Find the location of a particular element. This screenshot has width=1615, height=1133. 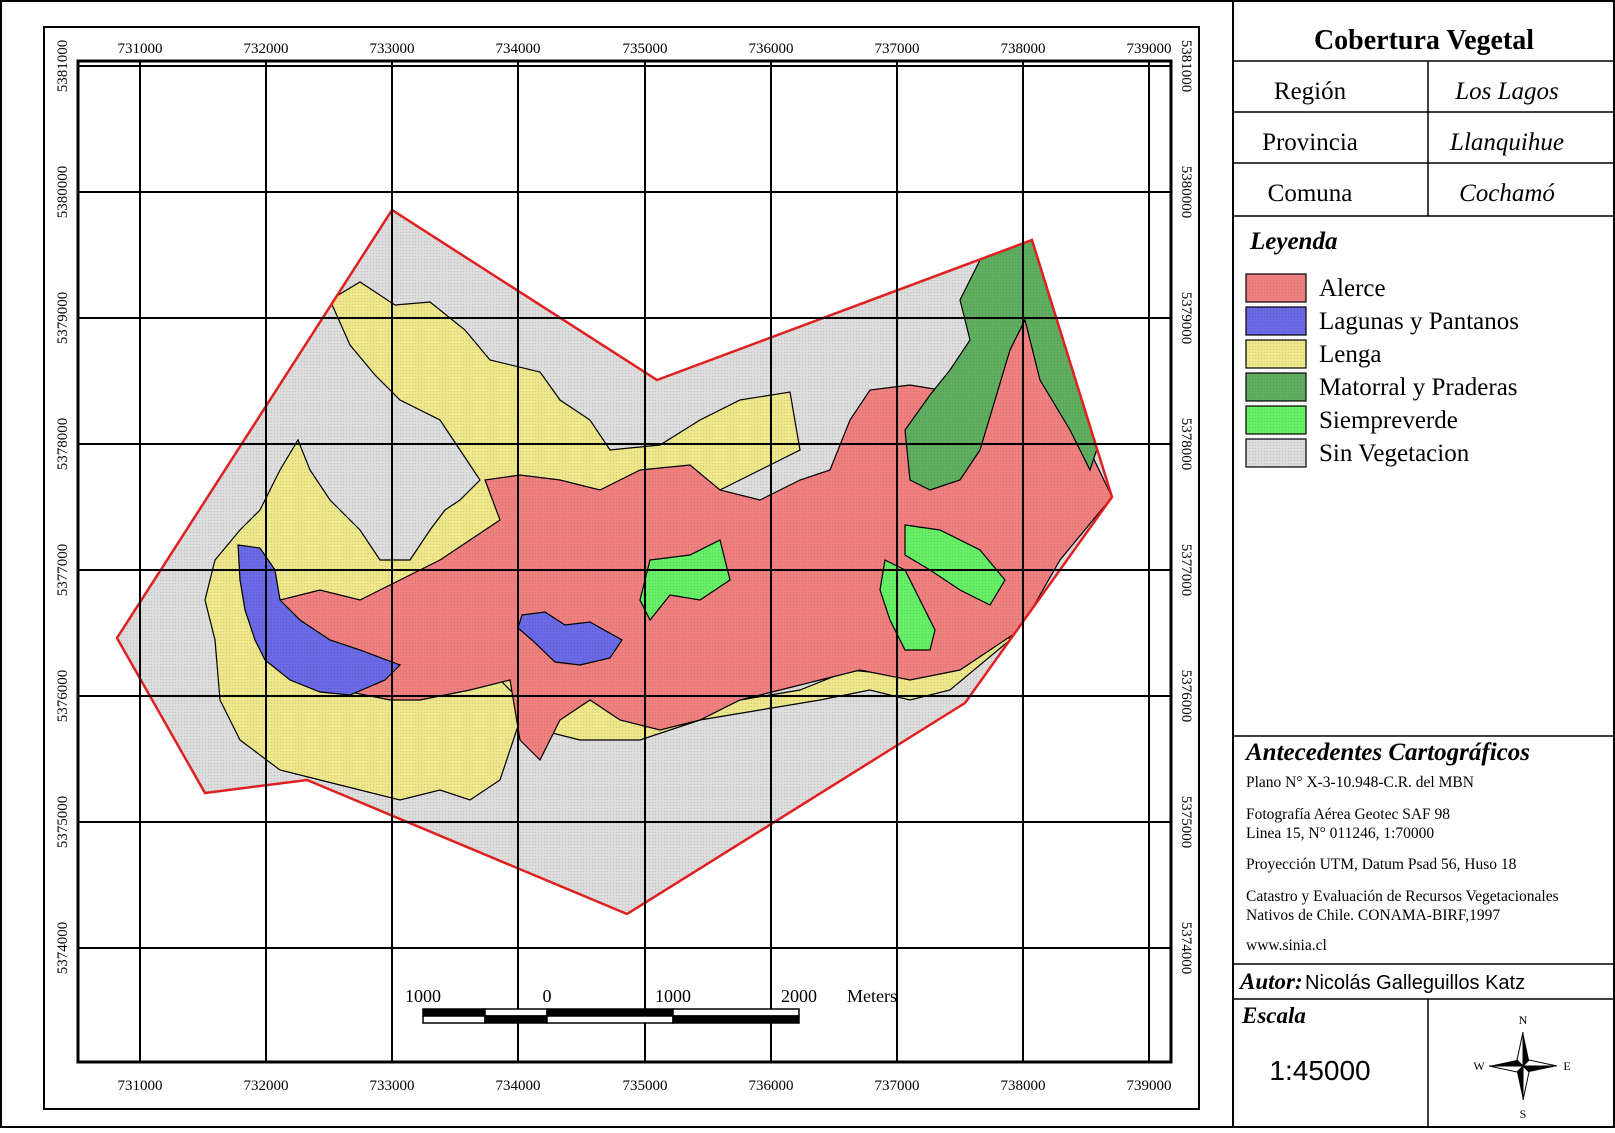

north-arrow-icon: N S E W is located at coordinates (1521, 1067).